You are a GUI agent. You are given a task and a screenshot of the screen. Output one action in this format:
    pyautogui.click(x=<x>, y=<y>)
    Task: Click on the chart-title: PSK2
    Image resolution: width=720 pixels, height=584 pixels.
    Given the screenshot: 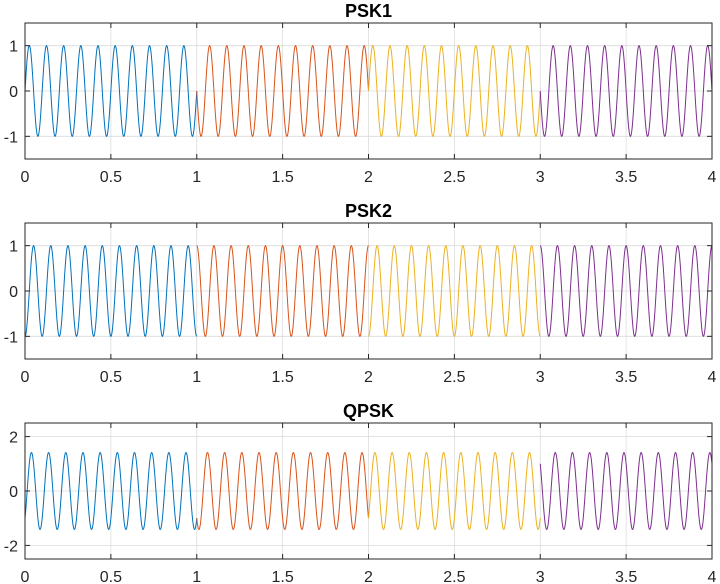 What is the action you would take?
    pyautogui.click(x=368, y=211)
    